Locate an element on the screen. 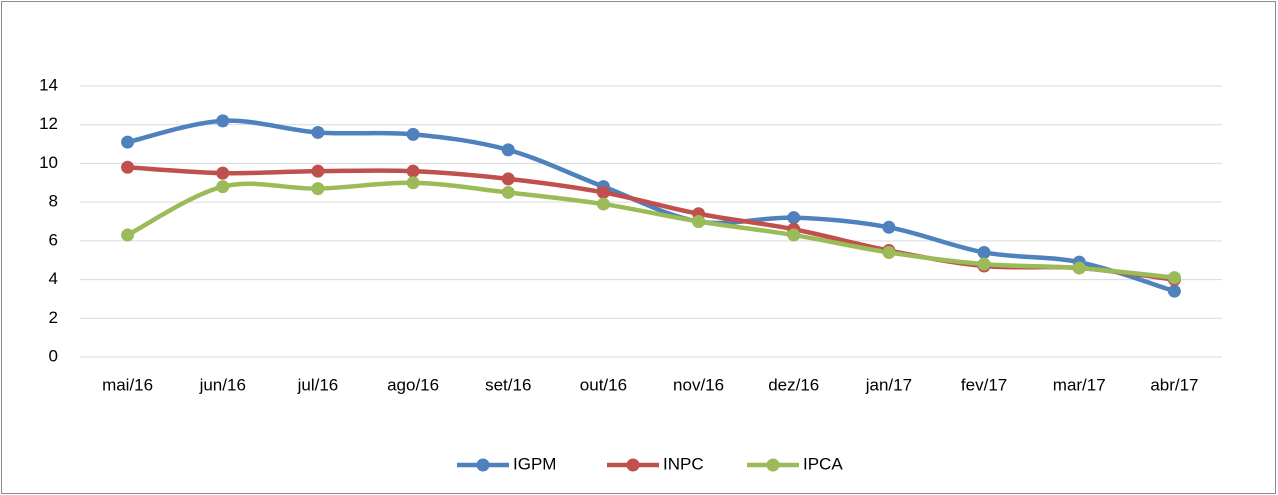  x-tick-label: out/16 is located at coordinates (603, 384).